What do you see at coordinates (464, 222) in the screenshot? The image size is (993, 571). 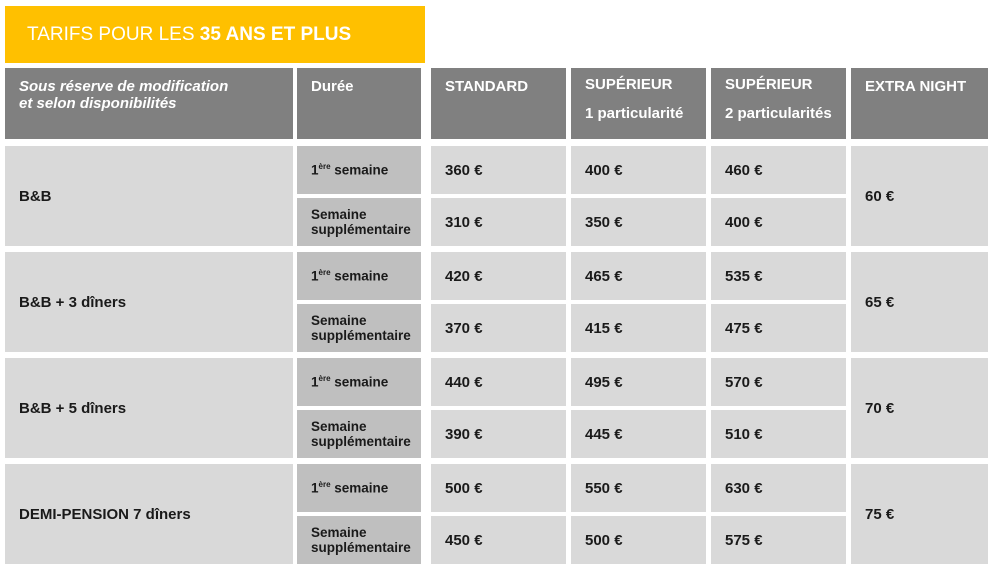 I see `price: 310 €` at bounding box center [464, 222].